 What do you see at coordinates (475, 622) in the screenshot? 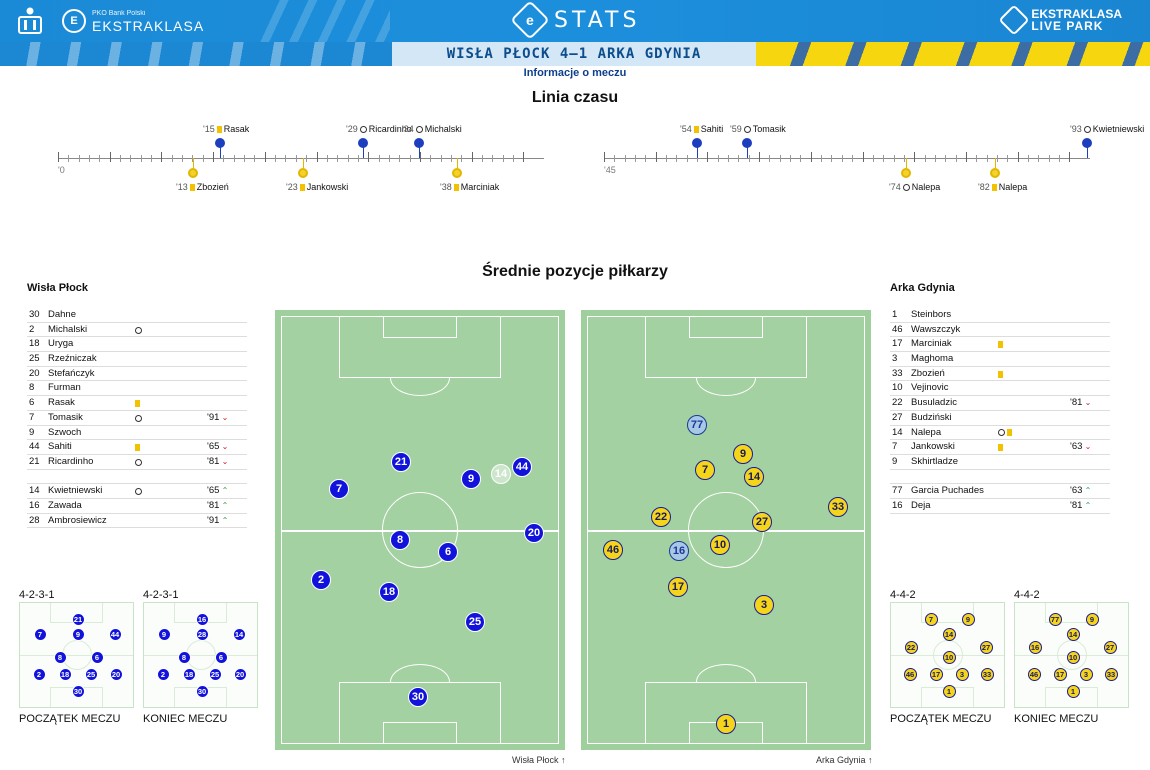
I see `player-position-marker: 25` at bounding box center [475, 622].